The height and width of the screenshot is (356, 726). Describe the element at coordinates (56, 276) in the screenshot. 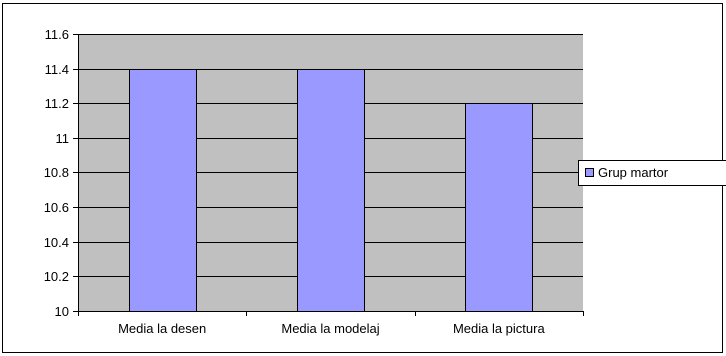

I see `y-tick-label: 10.2` at that location.